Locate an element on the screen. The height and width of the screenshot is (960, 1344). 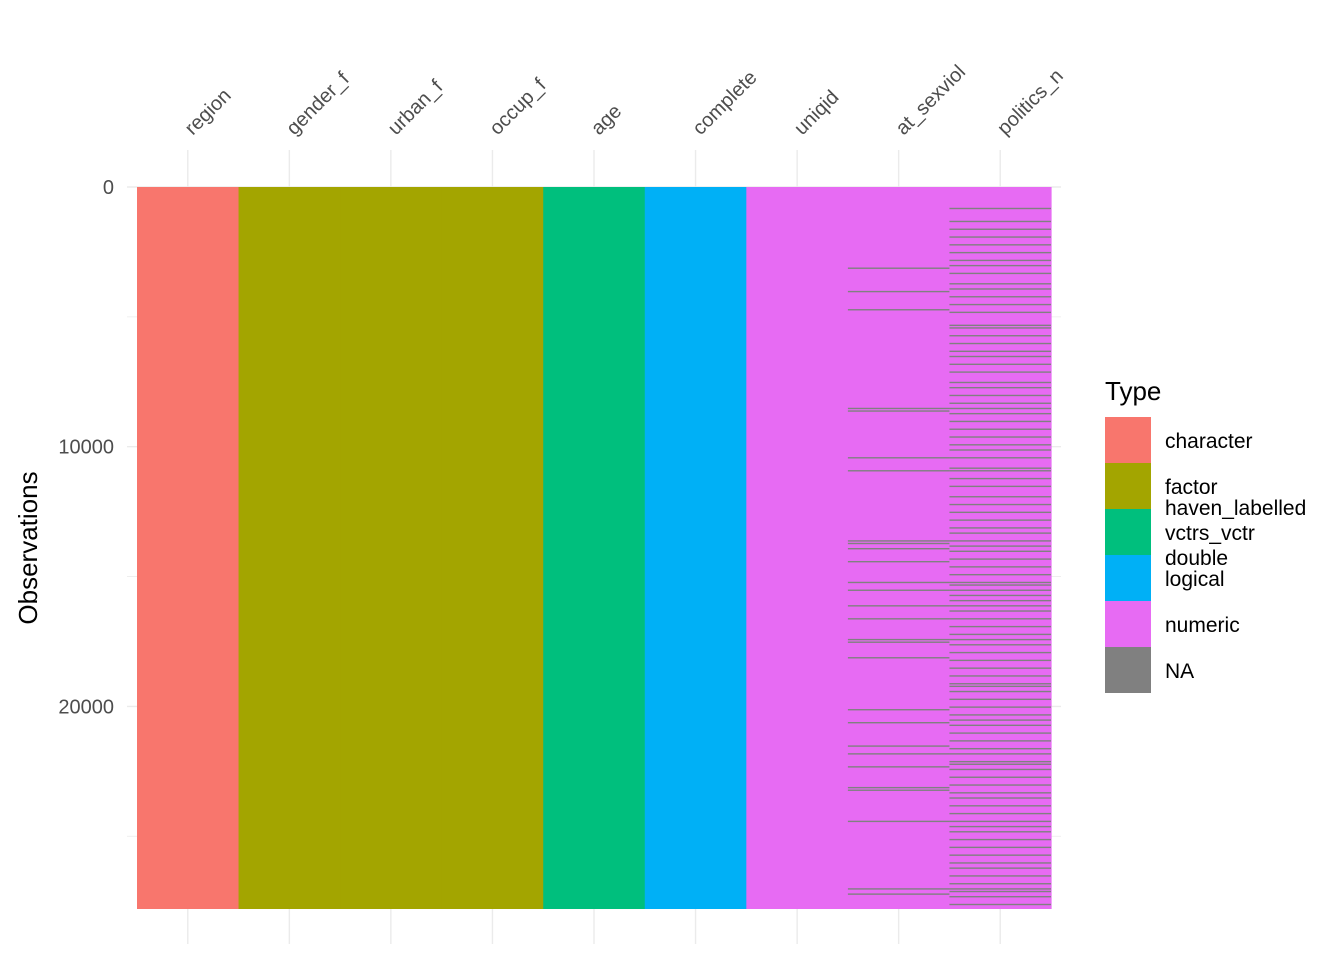
x-tick-label: region is located at coordinates (208, 112).